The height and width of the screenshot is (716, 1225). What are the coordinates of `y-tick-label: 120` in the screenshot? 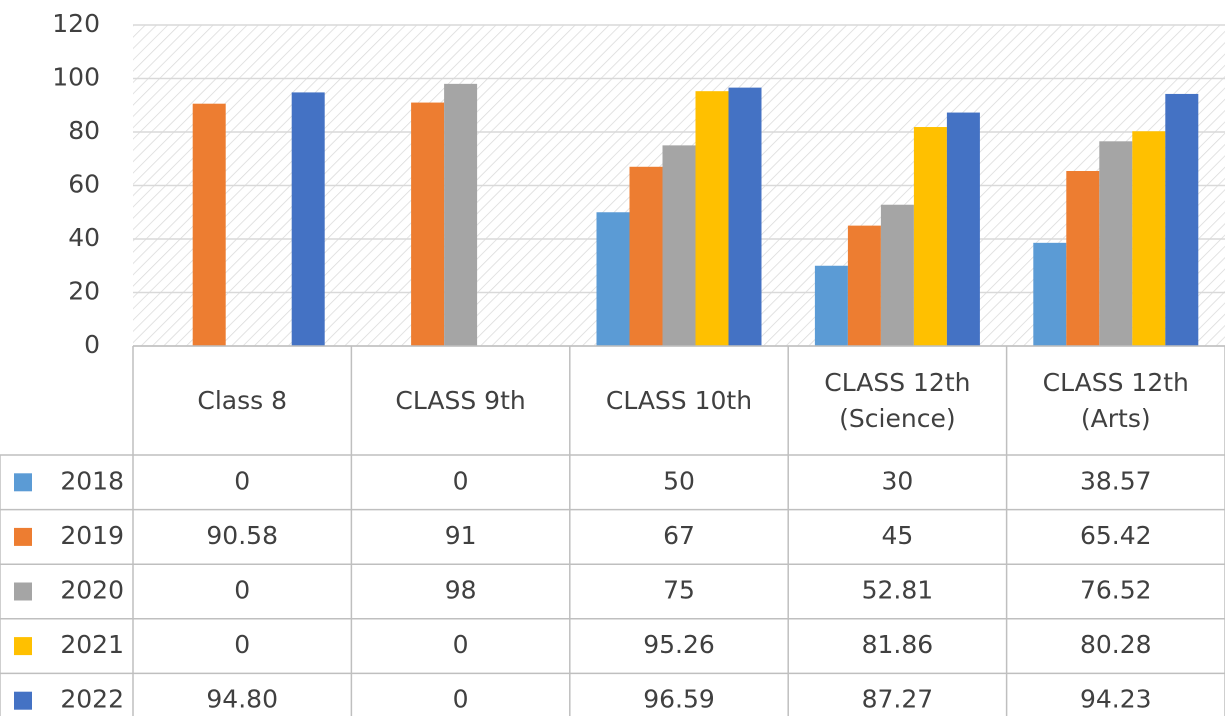 It's located at (76, 23).